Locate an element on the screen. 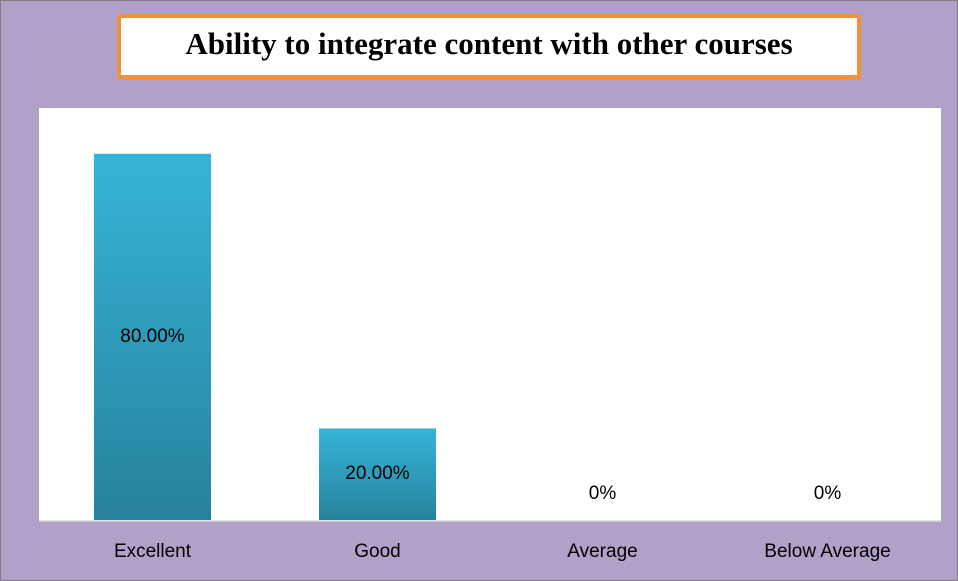 Image resolution: width=958 pixels, height=581 pixels. x-tick-label: Good is located at coordinates (377, 551).